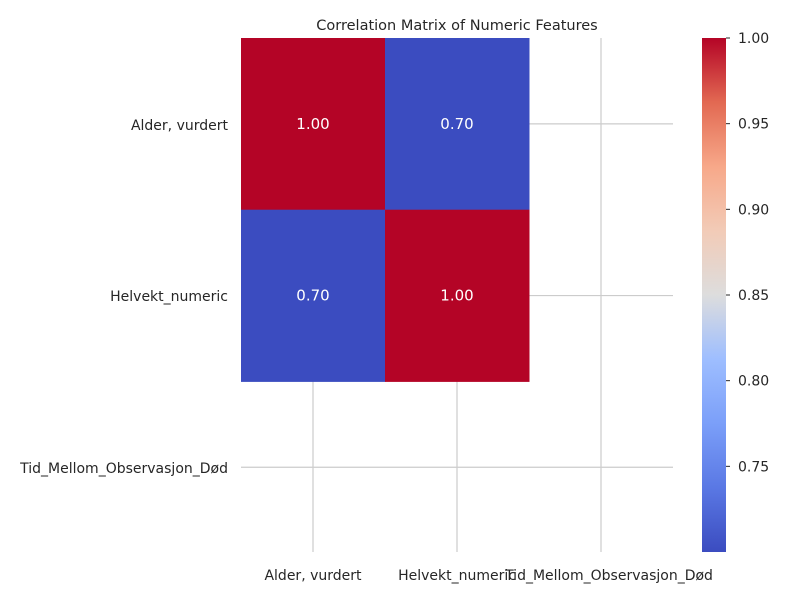 The image size is (800, 600). Describe the element at coordinates (753, 125) in the screenshot. I see `colorbar-tick-label: 0.95` at that location.